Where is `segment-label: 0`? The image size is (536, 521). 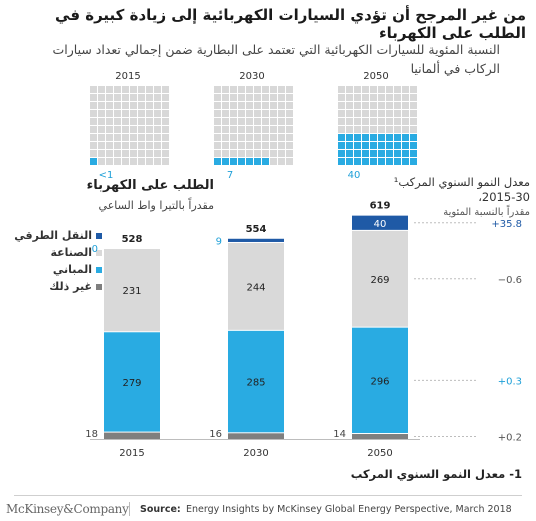
segment-label: 0 is located at coordinates (95, 249).